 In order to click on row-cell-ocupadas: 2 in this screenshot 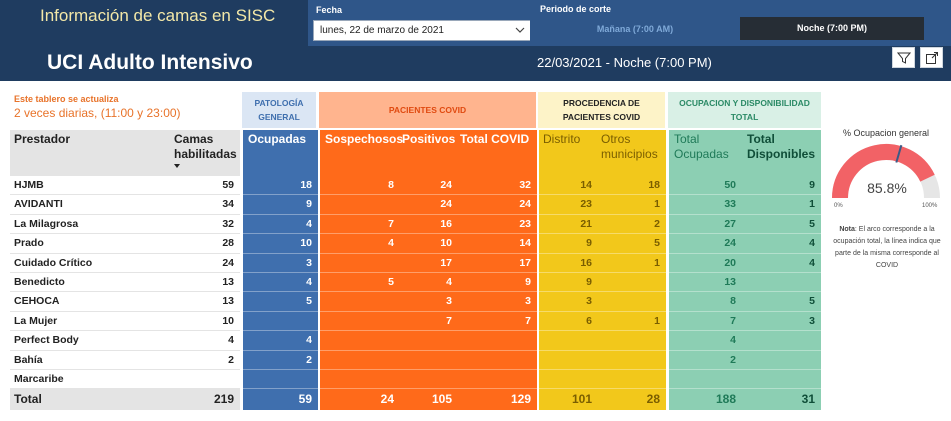, I will do `click(280, 360)`.